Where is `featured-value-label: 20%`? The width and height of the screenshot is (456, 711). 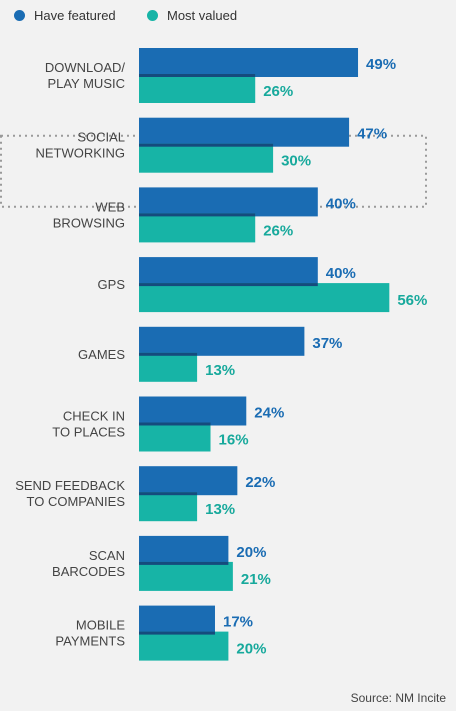 featured-value-label: 20% is located at coordinates (251, 552).